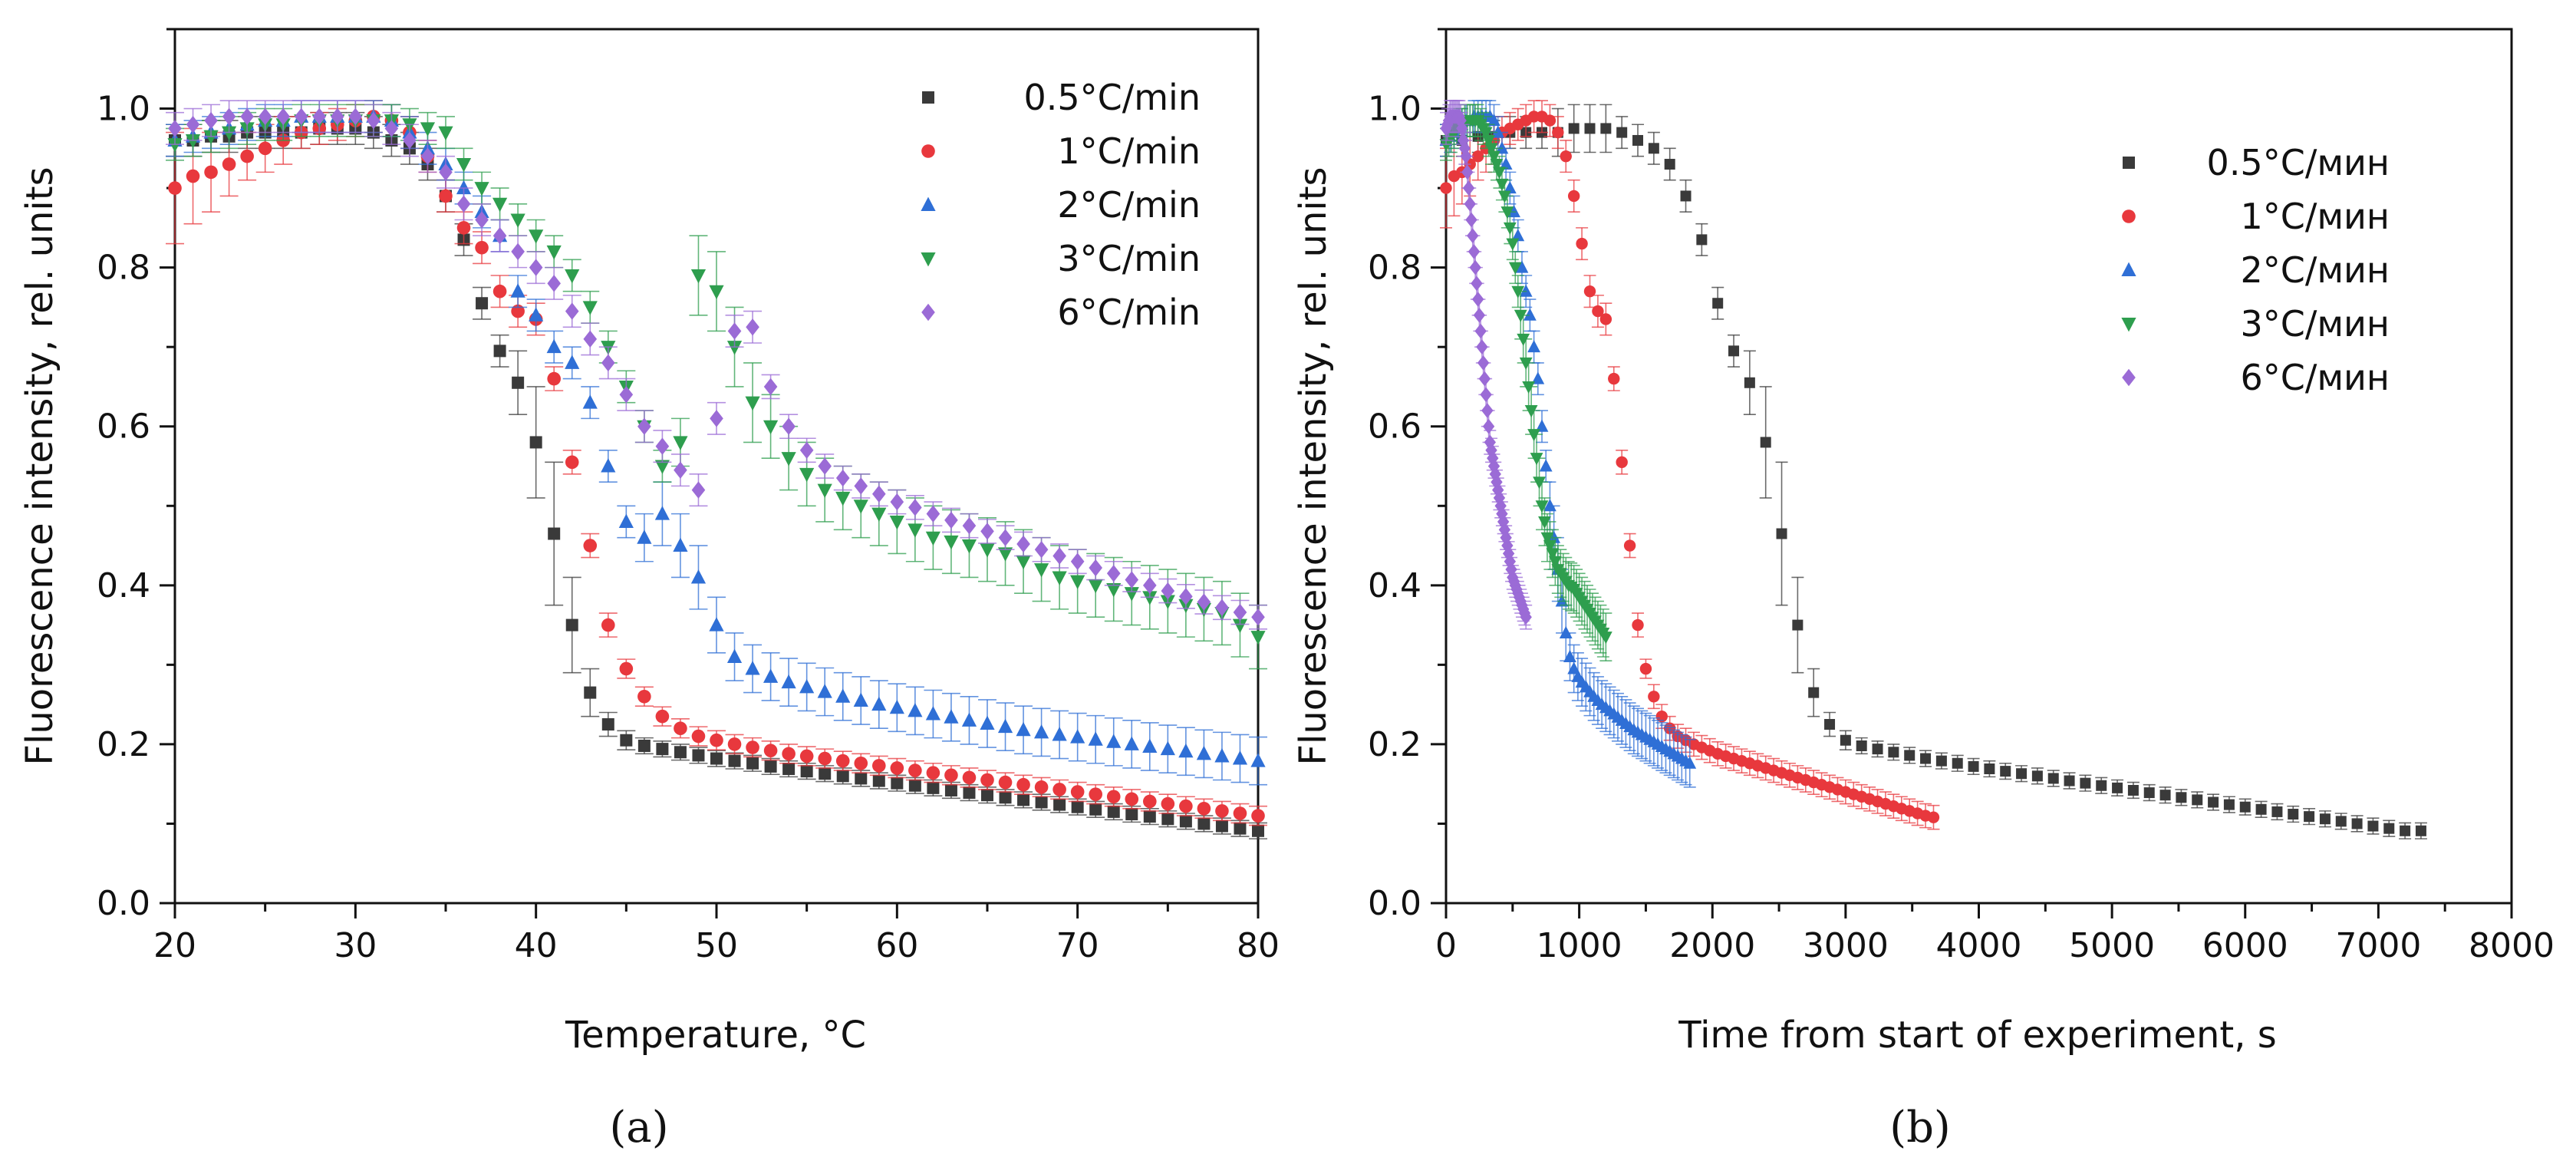 This screenshot has height=1174, width=2576. Describe the element at coordinates (2378, 945) in the screenshot. I see `x-tick-label: 7000` at that location.